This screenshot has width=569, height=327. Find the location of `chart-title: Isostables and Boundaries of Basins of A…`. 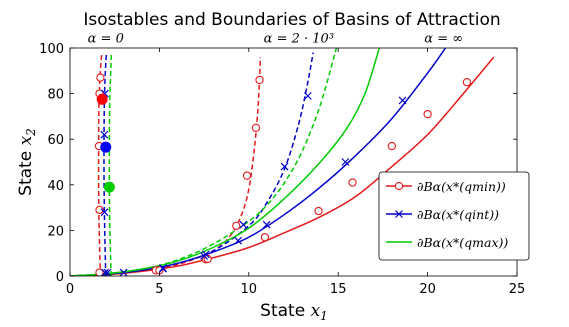

chart-title: Isostables and Boundaries of Basins of A… is located at coordinates (291, 20).